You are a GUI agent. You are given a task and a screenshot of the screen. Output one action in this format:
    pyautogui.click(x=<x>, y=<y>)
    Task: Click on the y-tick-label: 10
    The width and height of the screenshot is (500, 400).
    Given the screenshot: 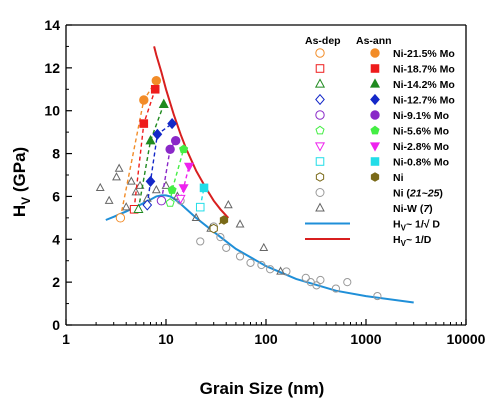 What is the action you would take?
    pyautogui.click(x=52, y=111)
    